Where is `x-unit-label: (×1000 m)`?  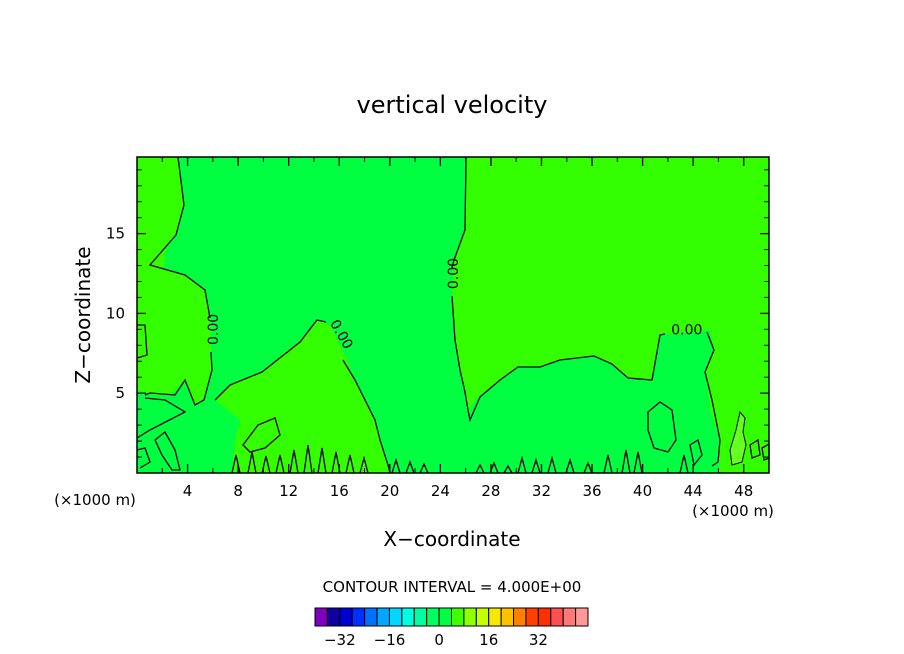 x-unit-label: (×1000 m) is located at coordinates (733, 511).